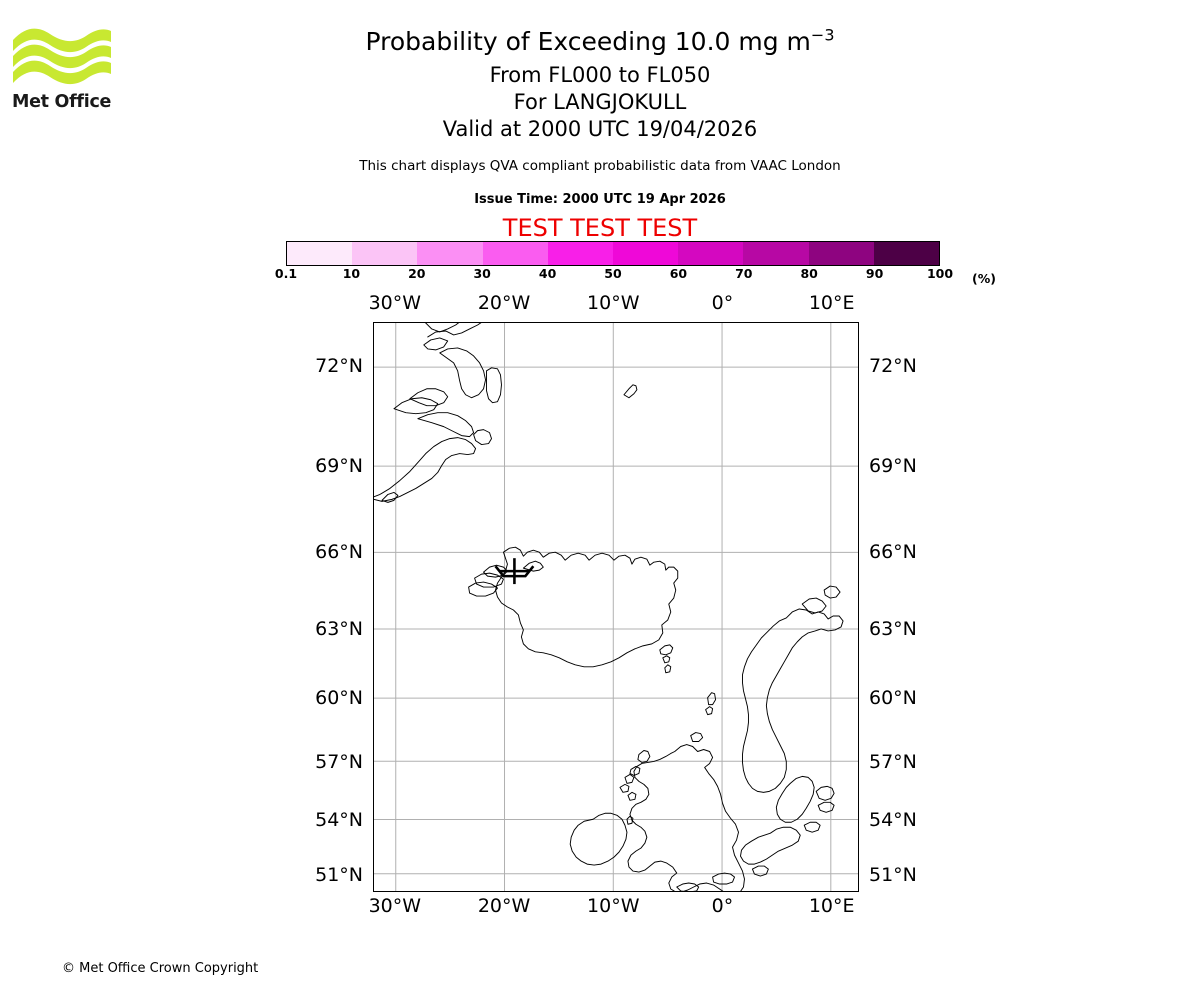 The width and height of the screenshot is (1200, 1000). What do you see at coordinates (339, 698) in the screenshot?
I see `lat-label-left-60°N: 60°N` at bounding box center [339, 698].